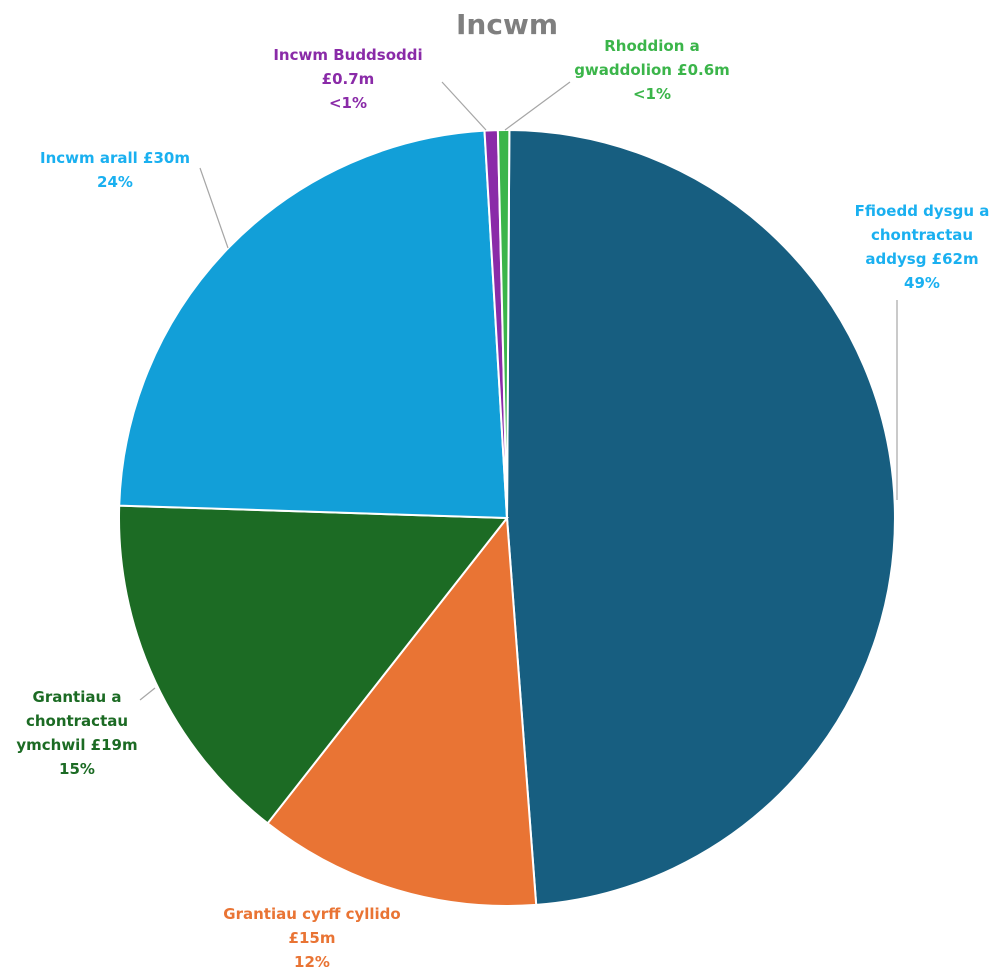 This screenshot has height=974, width=998. What do you see at coordinates (311, 938) in the screenshot?
I see `slice-data-label: Grantiau cyrff cyllido £15m 12%` at bounding box center [311, 938].